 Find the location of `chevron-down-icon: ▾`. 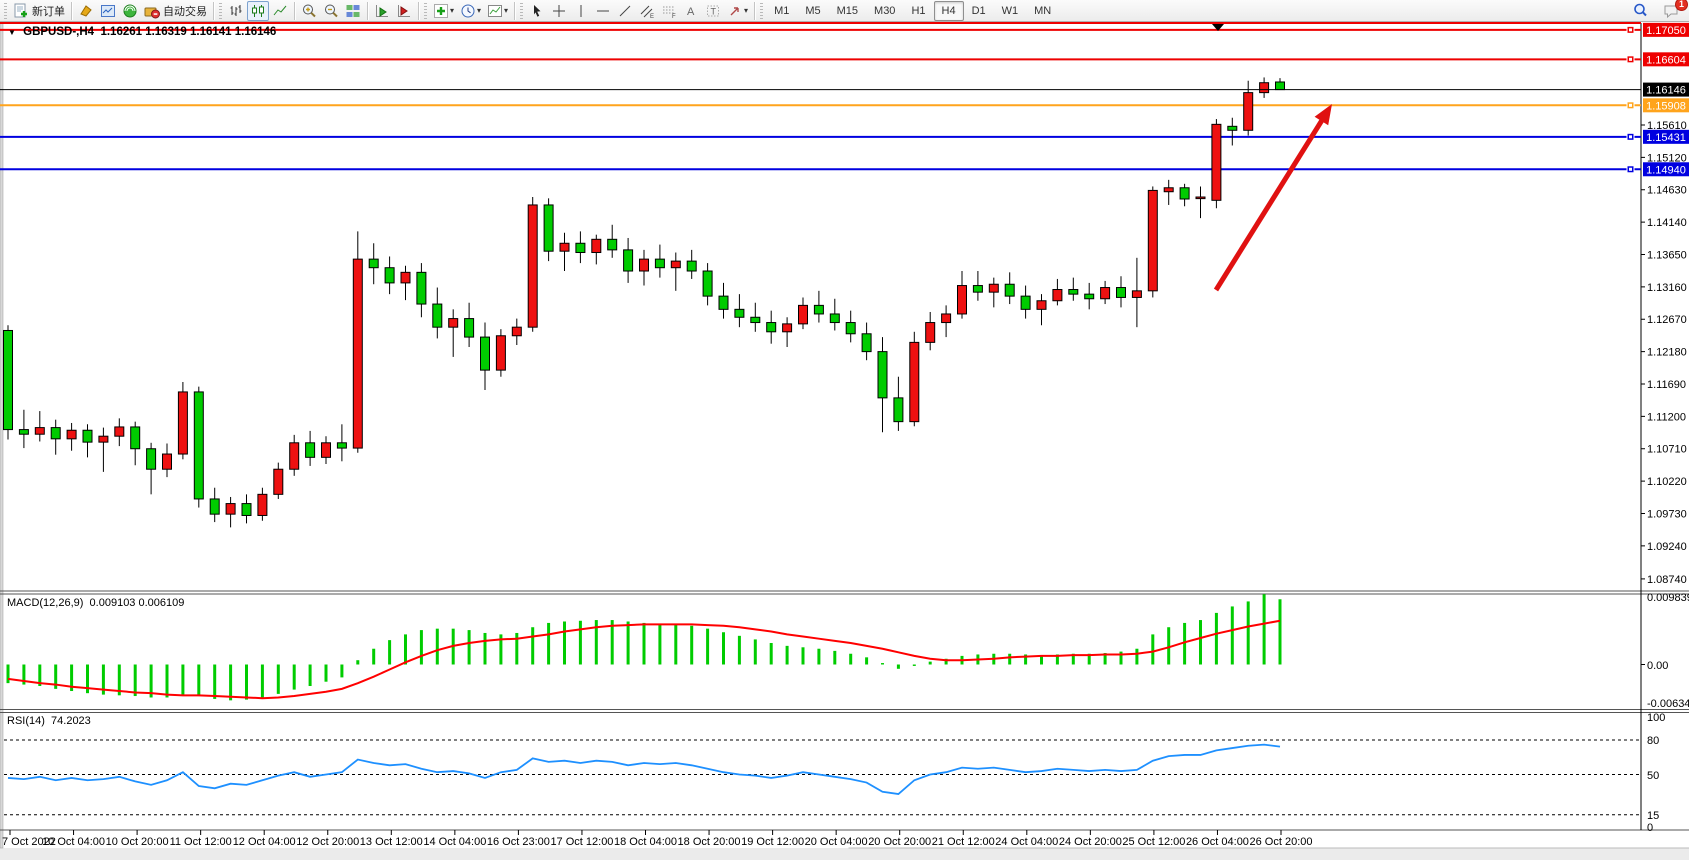

chevron-down-icon: ▾ is located at coordinates (506, 10).